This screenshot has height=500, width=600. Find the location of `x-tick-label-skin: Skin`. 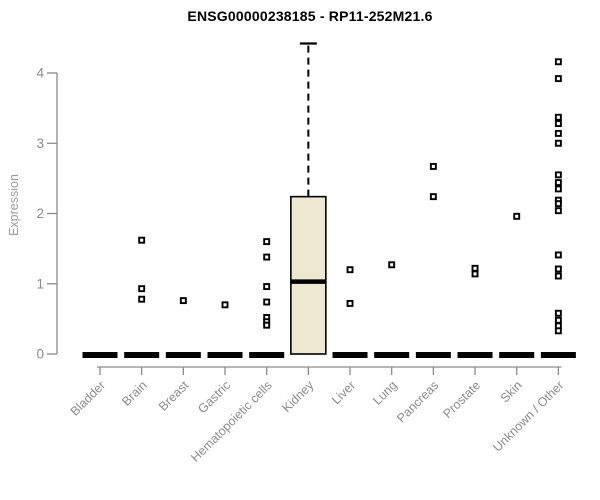

x-tick-label-skin: Skin is located at coordinates (511, 391).